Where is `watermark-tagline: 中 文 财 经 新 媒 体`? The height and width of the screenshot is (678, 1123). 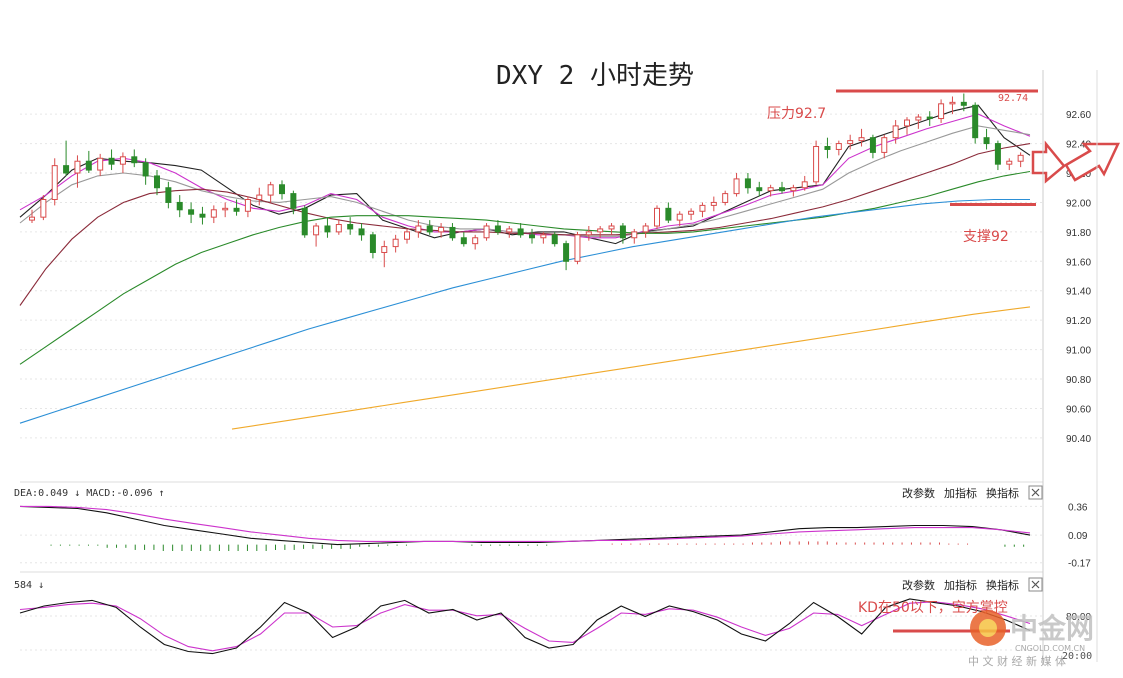 watermark-tagline: 中 文 财 经 新 媒 体 is located at coordinates (1017, 661).